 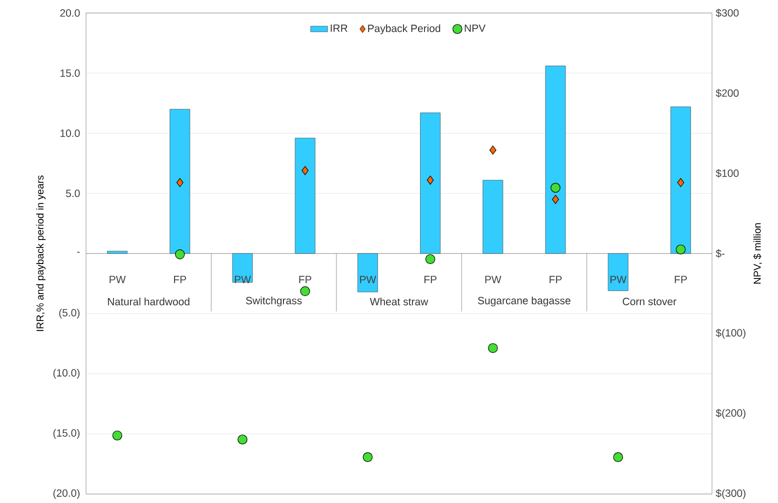 I want to click on y2-tick-label: $300, so click(x=727, y=13).